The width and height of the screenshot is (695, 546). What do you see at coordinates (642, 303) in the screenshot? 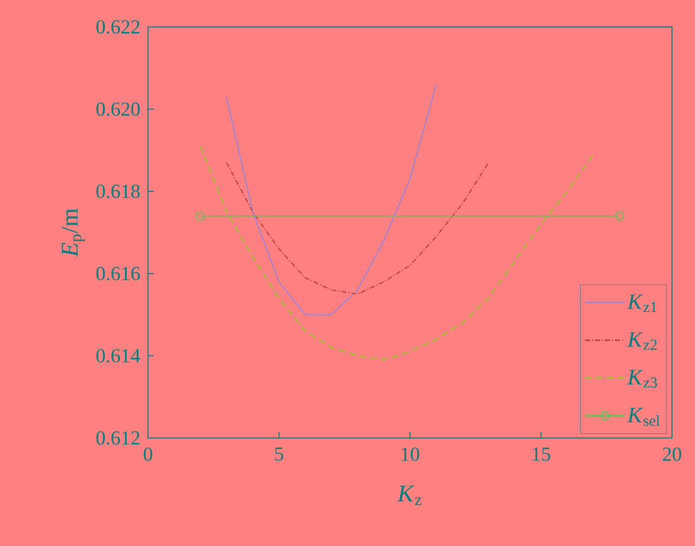
I see `legend-label: K$_{z1}$` at bounding box center [642, 303].